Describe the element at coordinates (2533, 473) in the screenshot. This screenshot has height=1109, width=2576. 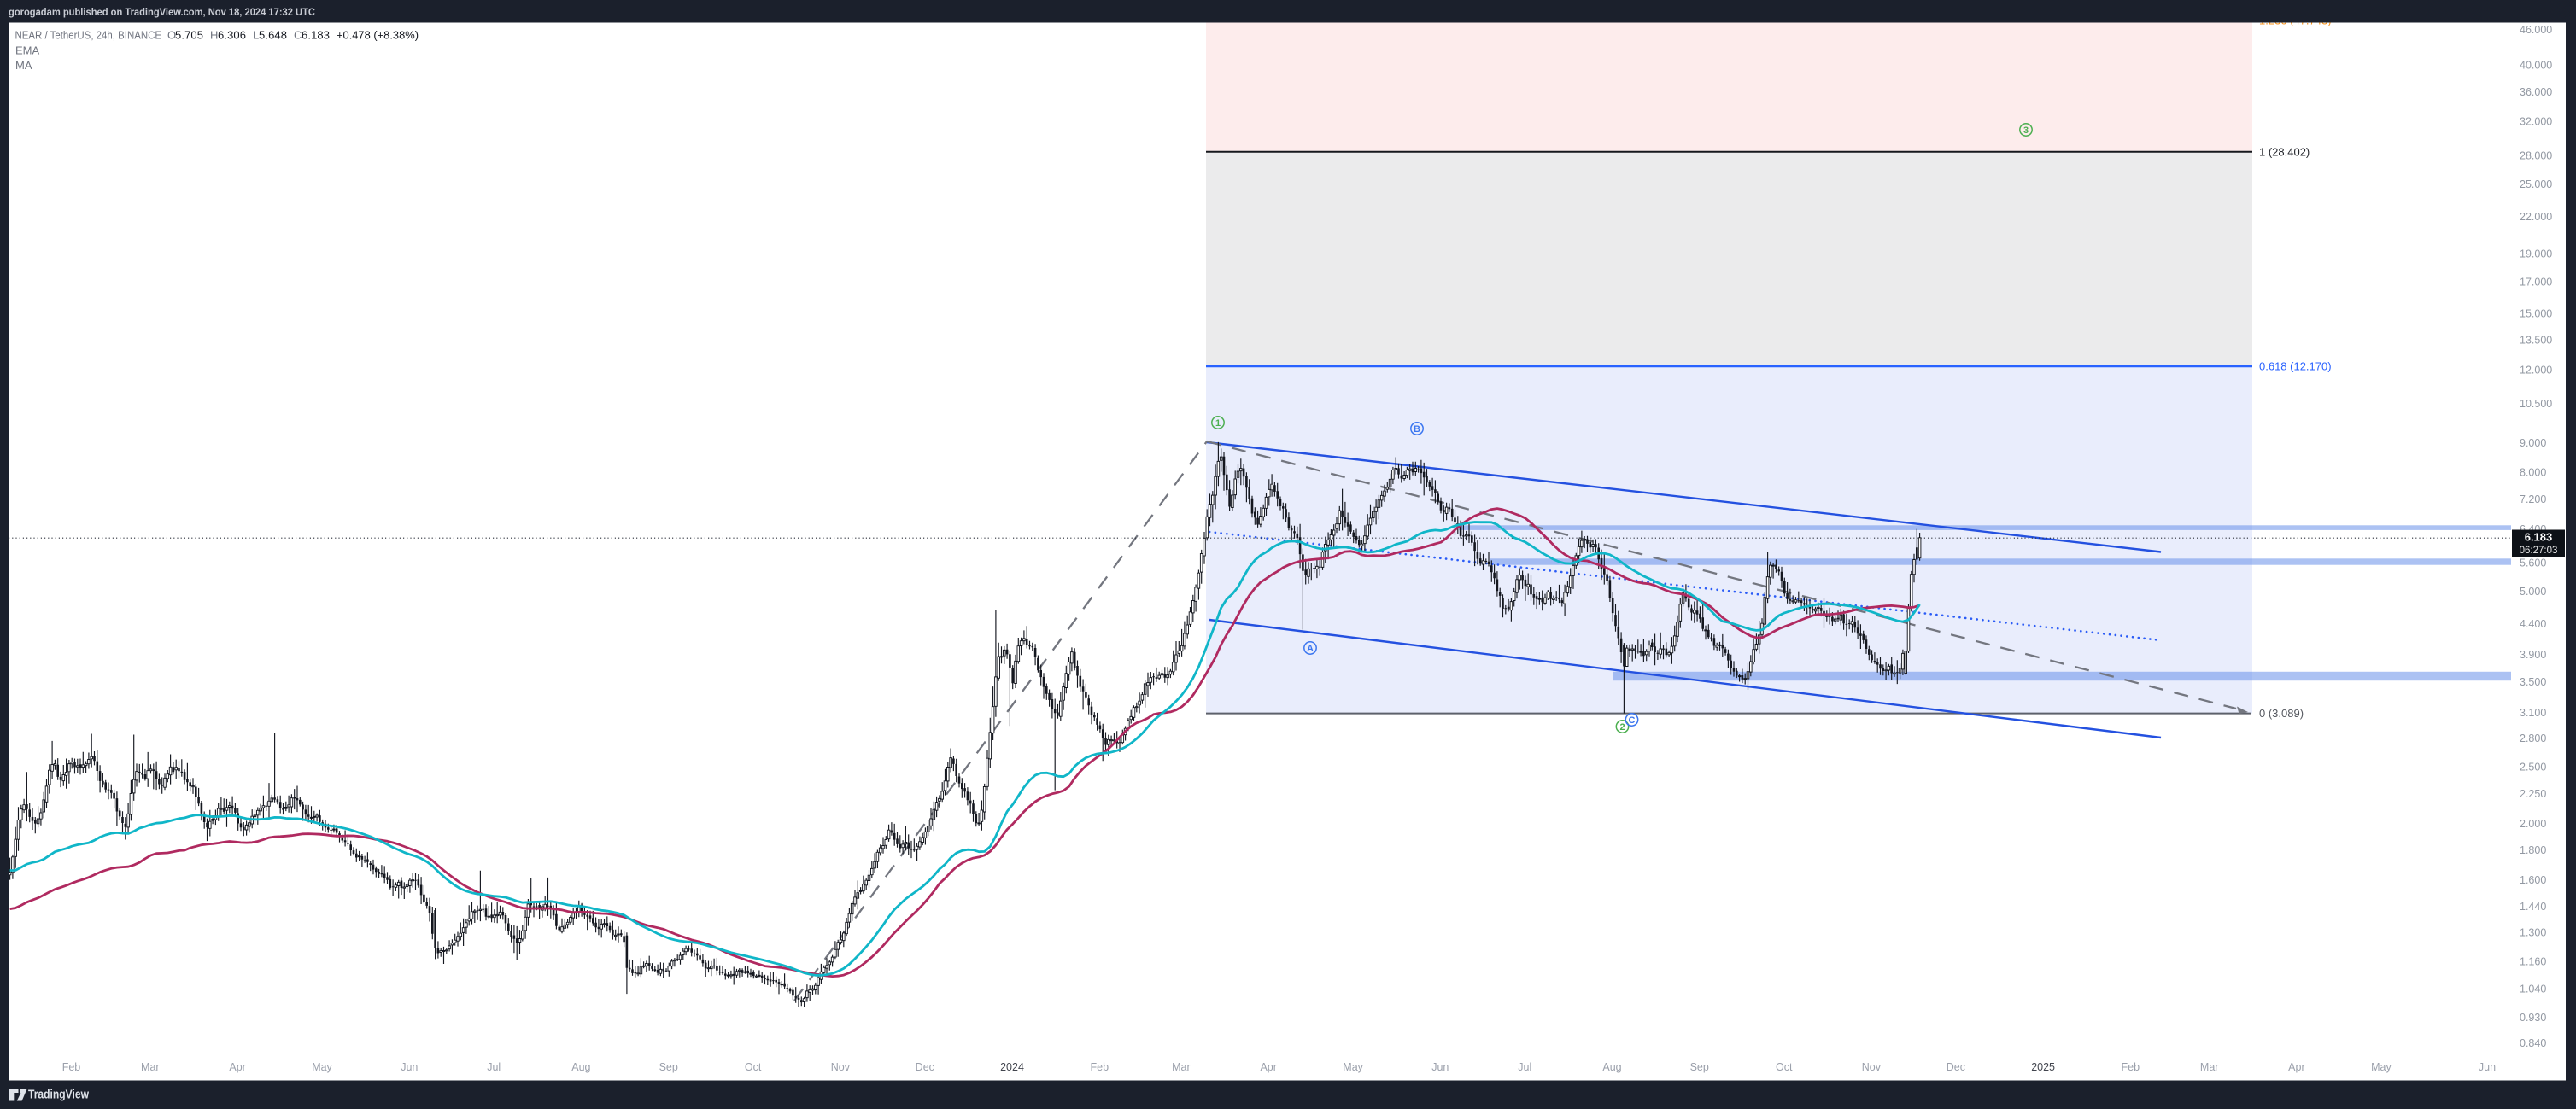
I see `svg-text: 8.000` at that location.